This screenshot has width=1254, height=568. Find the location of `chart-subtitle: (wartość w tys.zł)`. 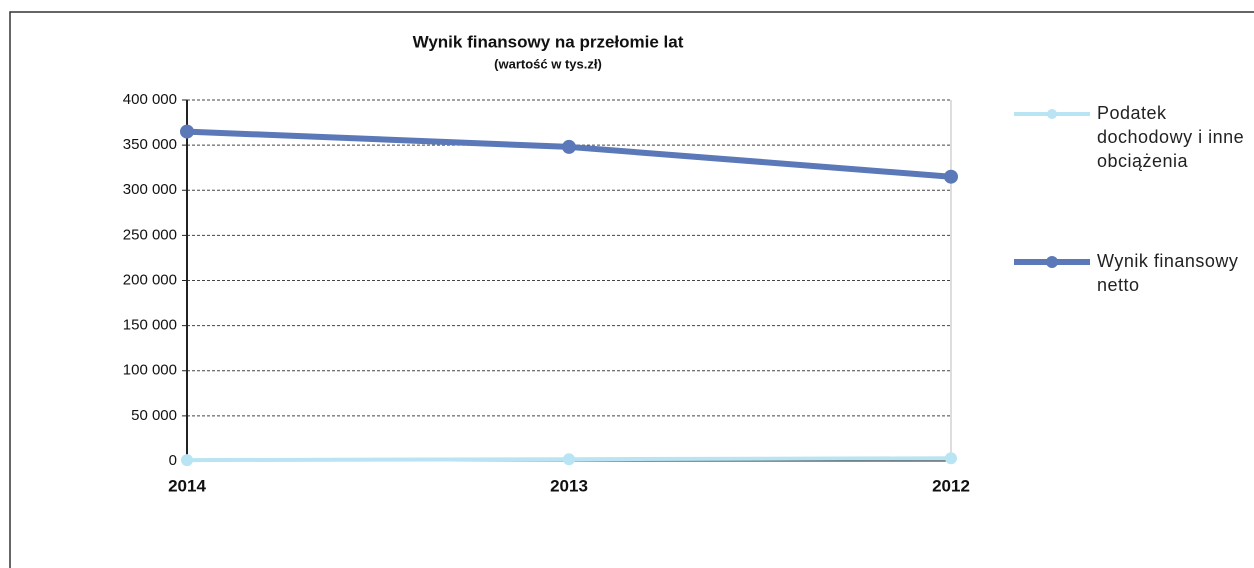

chart-subtitle: (wartość w tys.zł) is located at coordinates (548, 63).